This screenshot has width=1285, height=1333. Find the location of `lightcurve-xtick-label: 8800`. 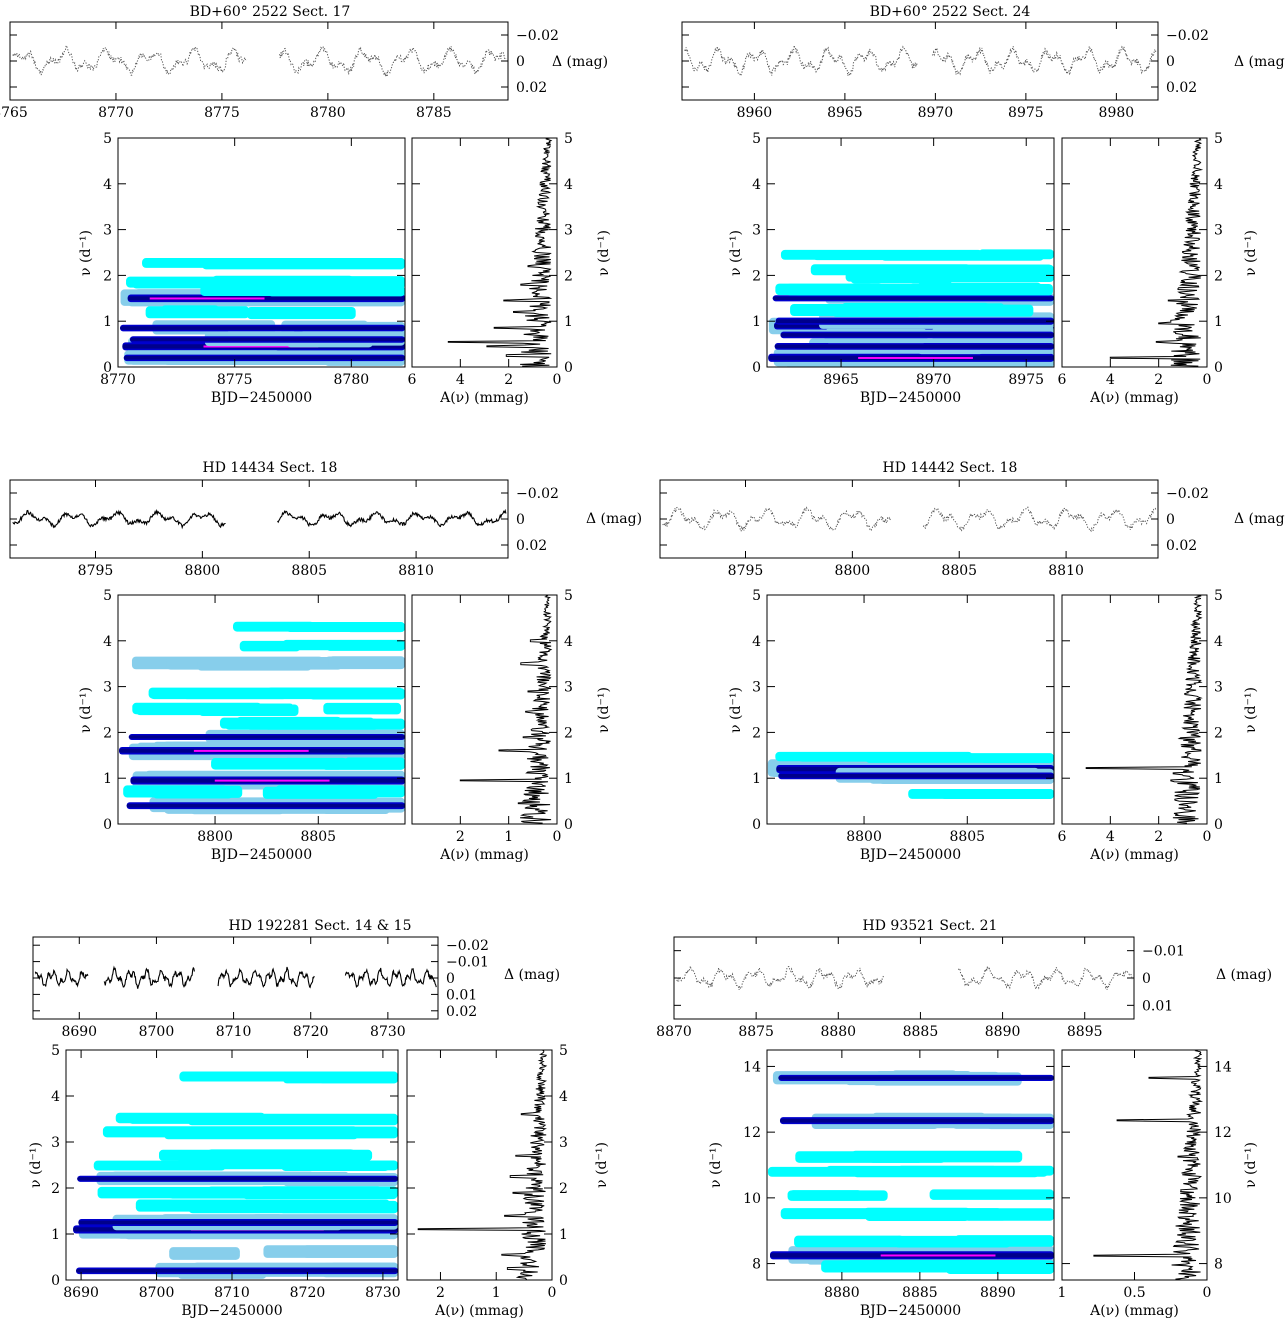

lightcurve-xtick-label: 8800 is located at coordinates (203, 571).